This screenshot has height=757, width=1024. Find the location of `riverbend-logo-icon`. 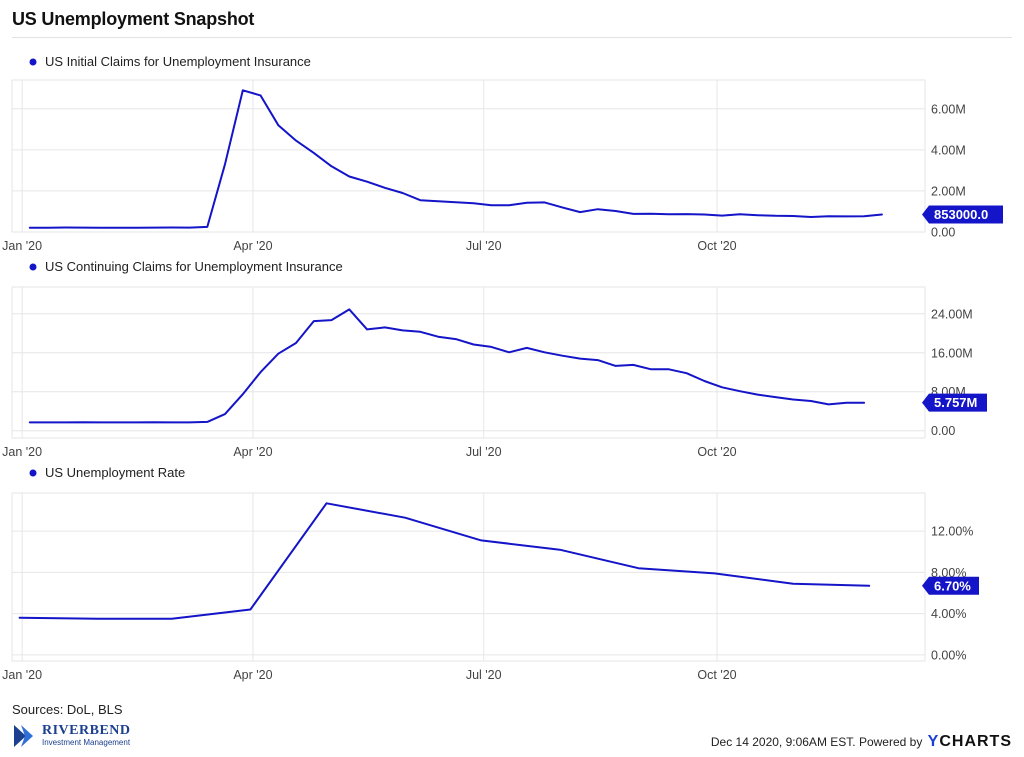

riverbend-logo-icon is located at coordinates (23, 736).